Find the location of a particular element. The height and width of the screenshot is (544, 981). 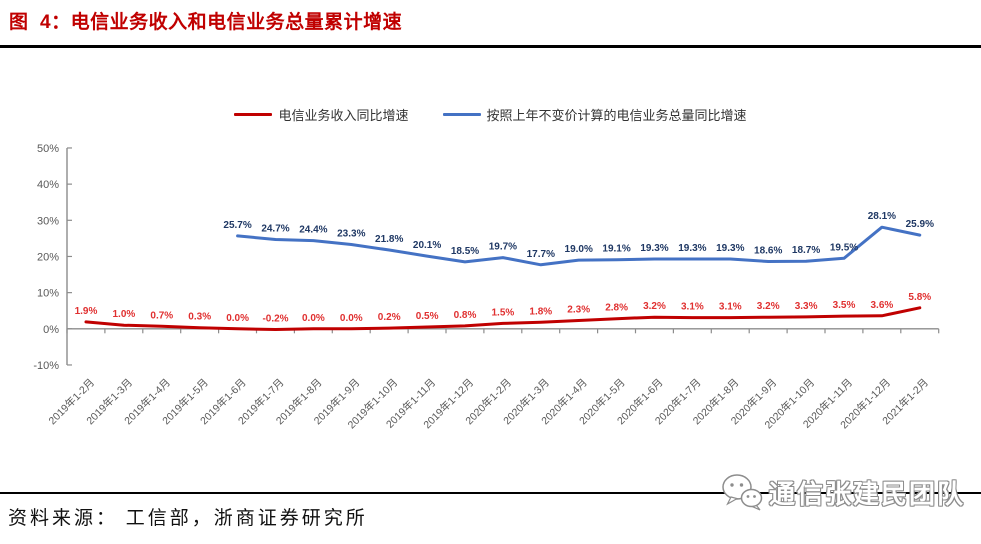

y-tick-label: 30% is located at coordinates (48, 221).